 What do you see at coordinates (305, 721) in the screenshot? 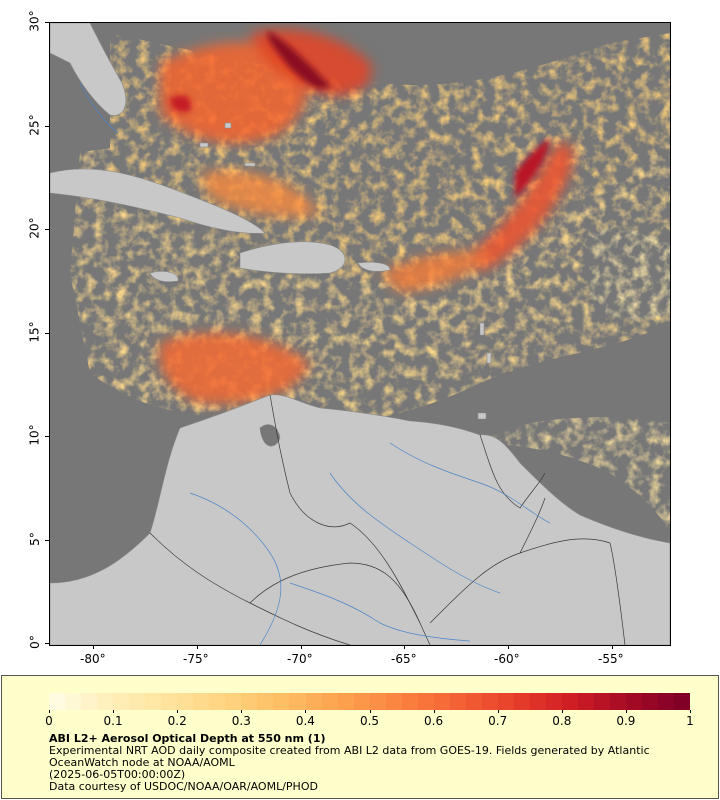
I see `colorbar-label: 0.4` at bounding box center [305, 721].